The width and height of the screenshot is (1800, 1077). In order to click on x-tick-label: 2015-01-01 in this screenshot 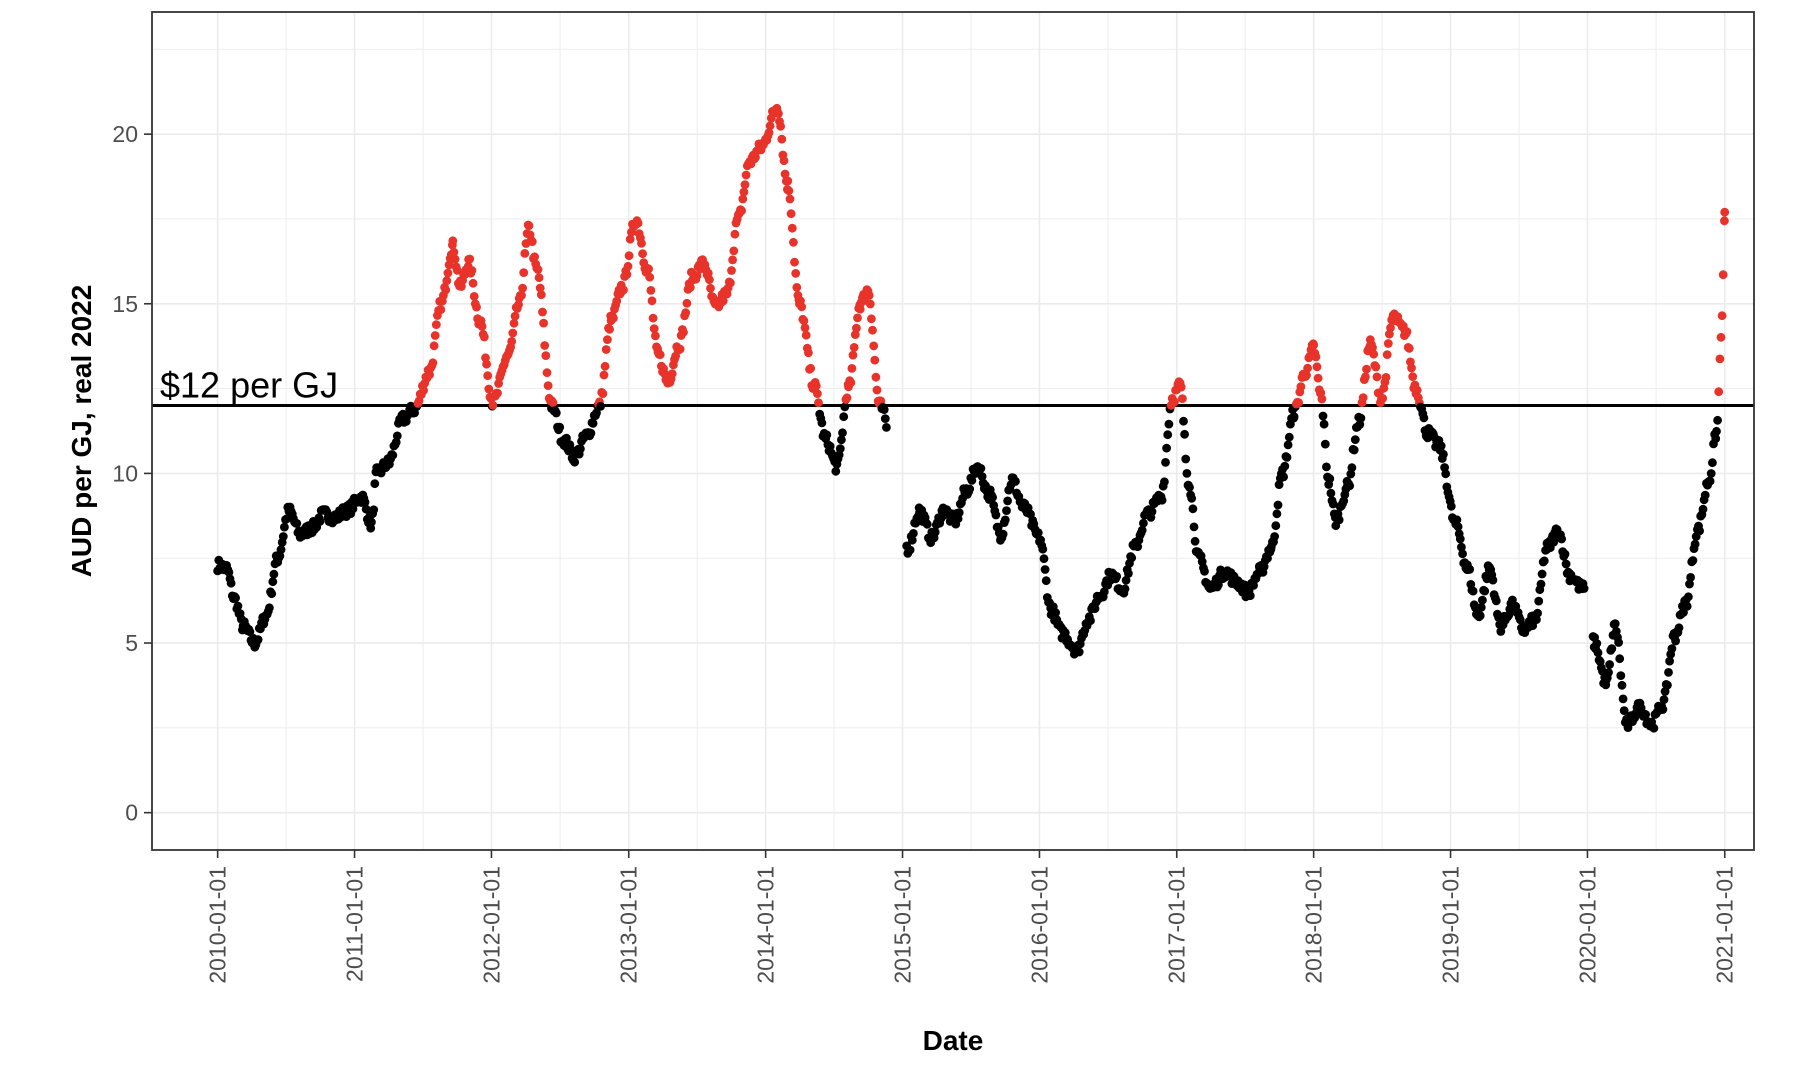, I will do `click(903, 925)`.